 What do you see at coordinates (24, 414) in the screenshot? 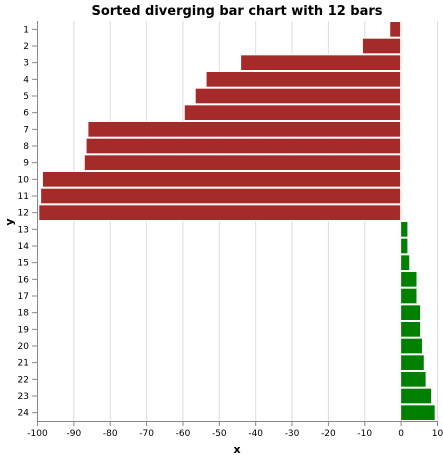
I see `y-tick-label: 24` at bounding box center [24, 414].